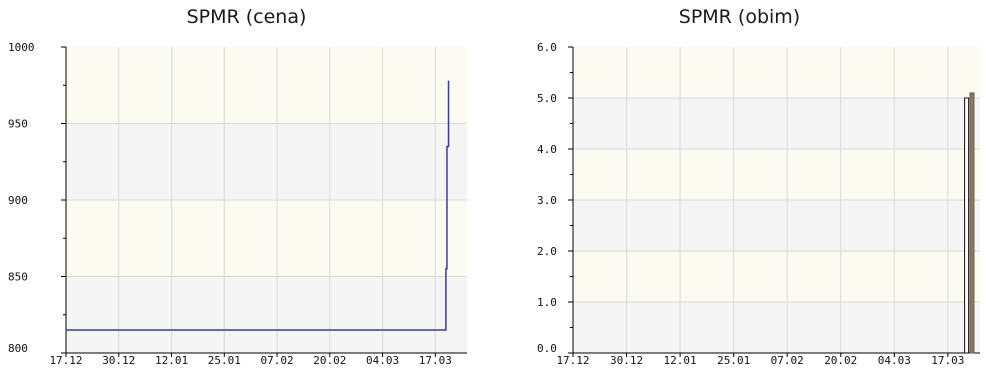 This screenshot has height=379, width=986. Describe the element at coordinates (21, 47) in the screenshot. I see `y-tick-label: 1000` at that location.